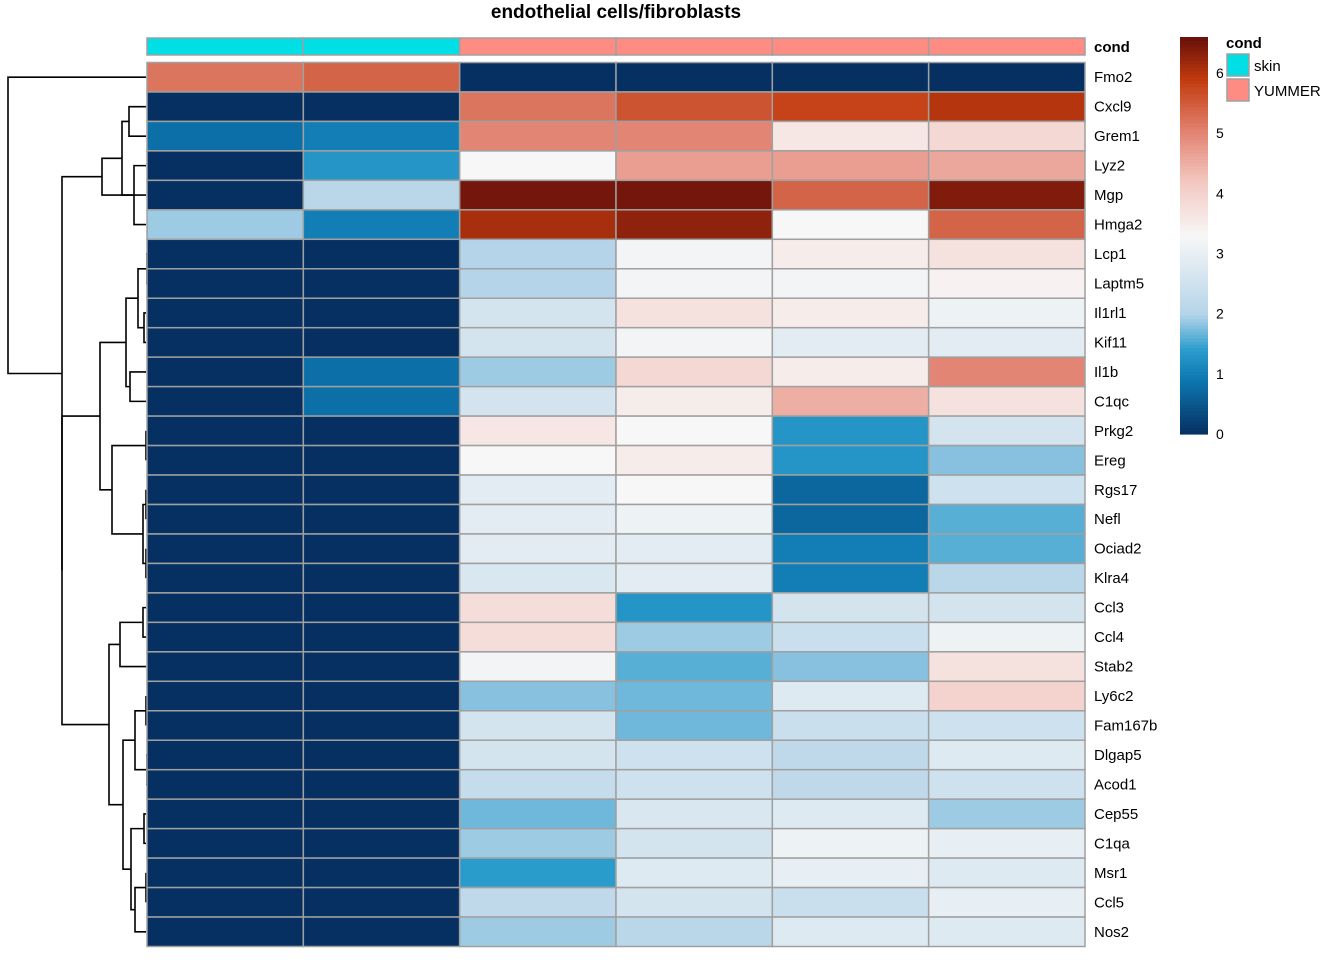  I want to click on row-label: Laptm5, so click(1119, 284).